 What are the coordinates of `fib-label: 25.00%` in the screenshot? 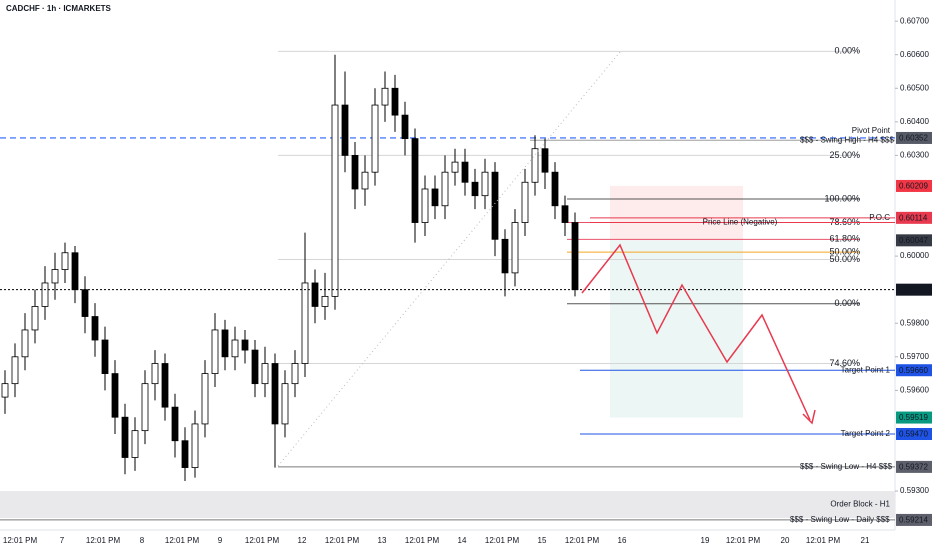 It's located at (844, 155).